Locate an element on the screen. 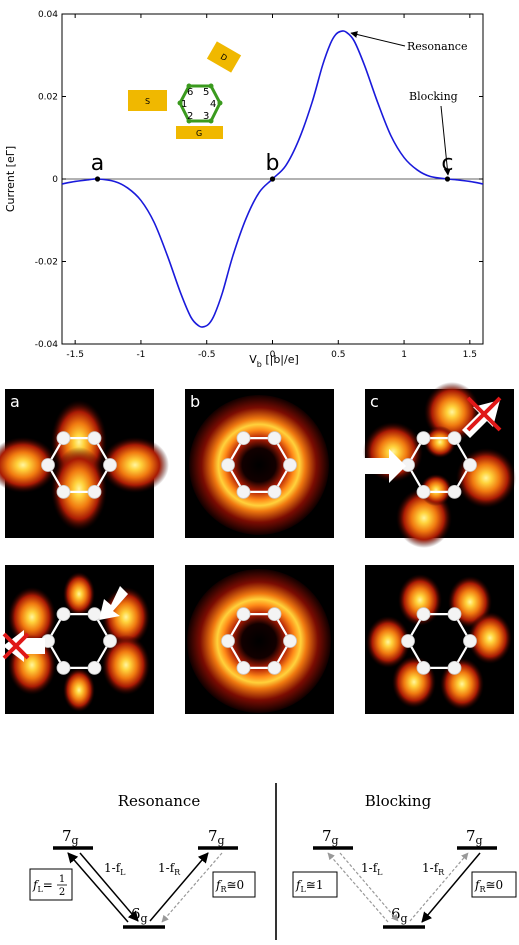 This screenshot has width=519, height=945. site-4: 4 is located at coordinates (213, 104).